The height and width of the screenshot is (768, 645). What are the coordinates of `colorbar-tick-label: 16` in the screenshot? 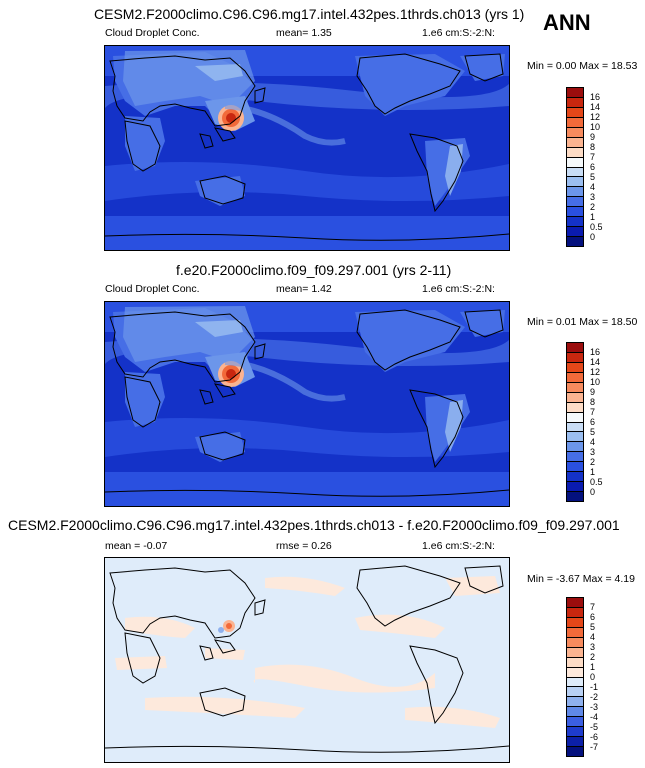 It's located at (595, 351).